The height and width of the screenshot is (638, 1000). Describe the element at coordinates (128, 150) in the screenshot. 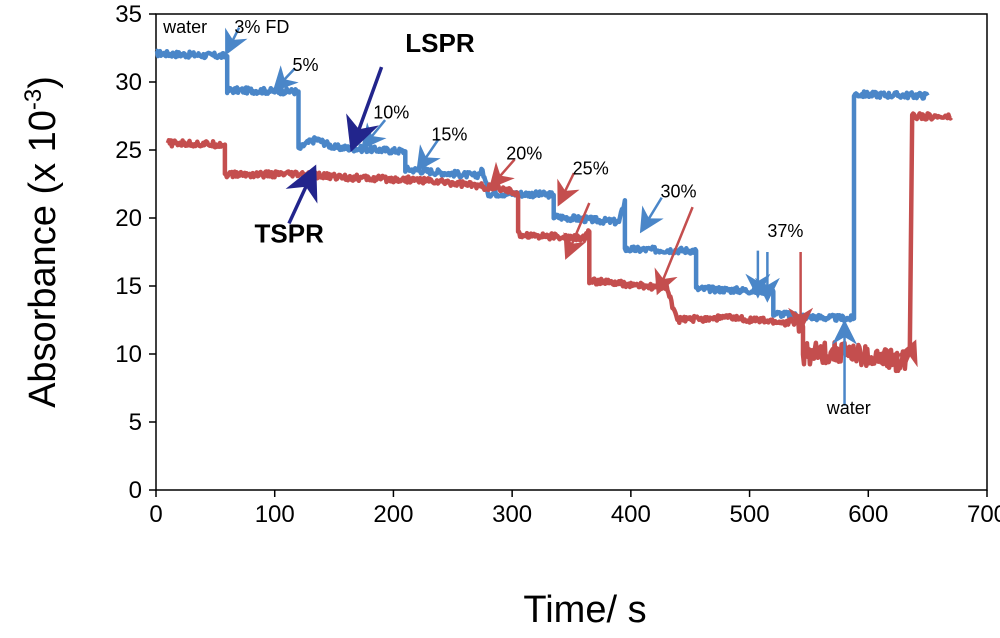

I see `y-tick-label: 25` at that location.